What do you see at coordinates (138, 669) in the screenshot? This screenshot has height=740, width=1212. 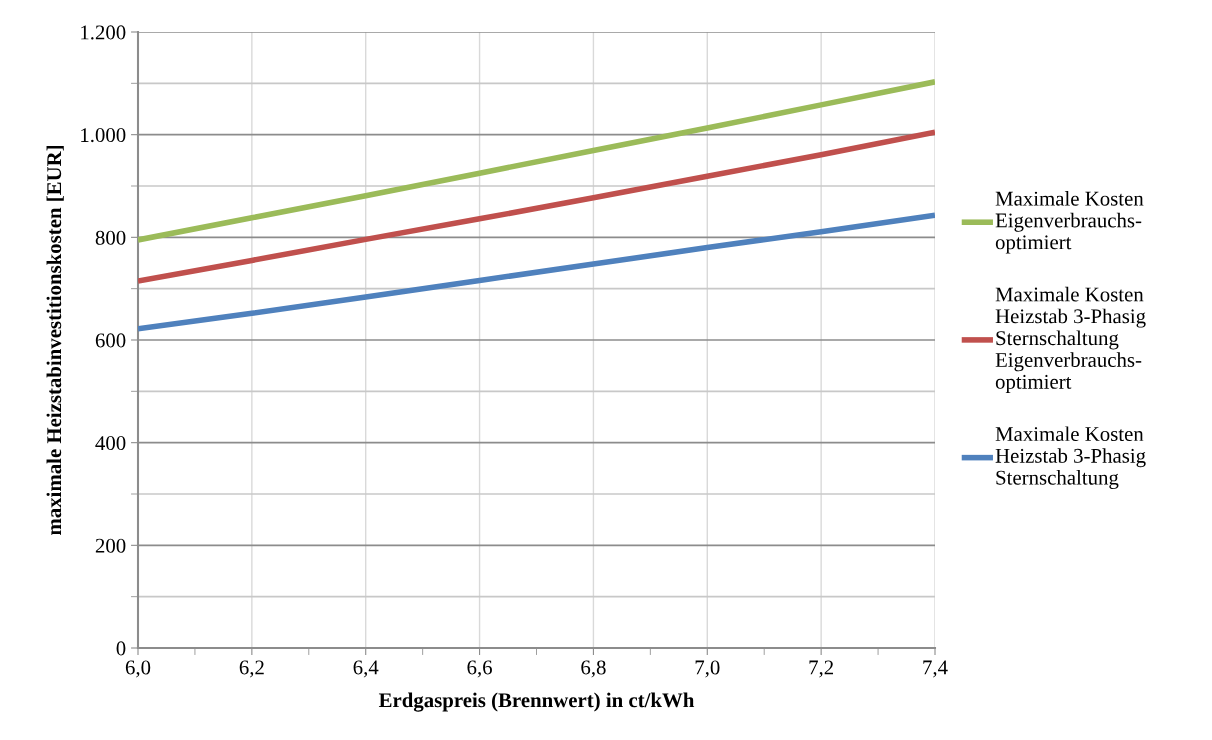 I see `x-tick-label: 6,0` at bounding box center [138, 669].